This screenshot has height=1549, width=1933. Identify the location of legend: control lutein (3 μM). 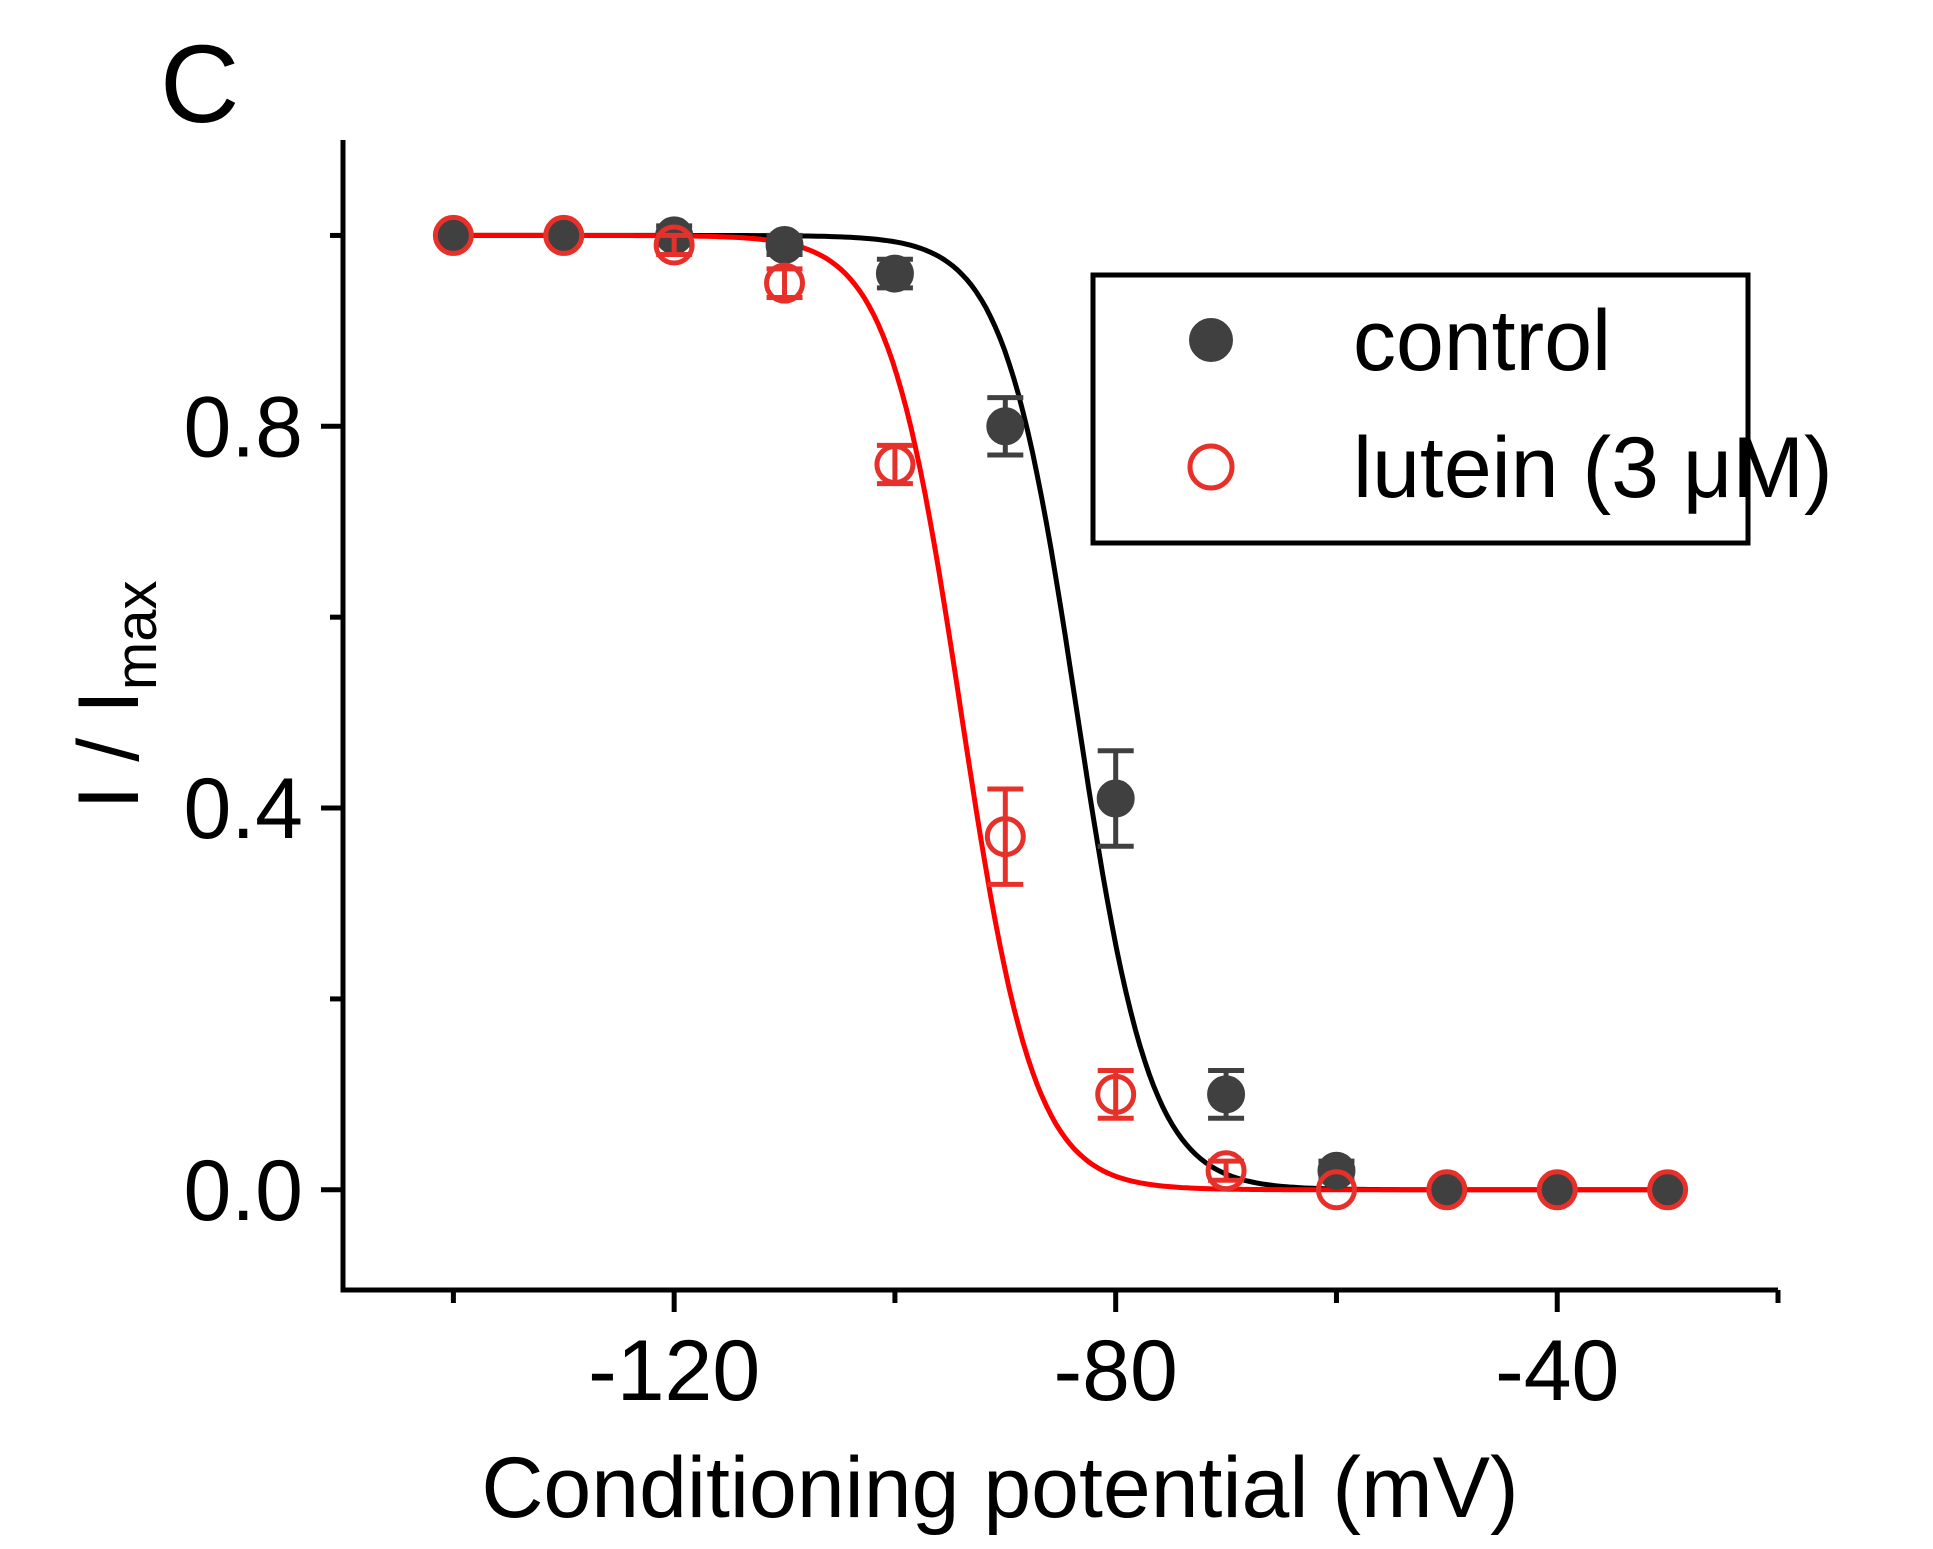
(1461, 409).